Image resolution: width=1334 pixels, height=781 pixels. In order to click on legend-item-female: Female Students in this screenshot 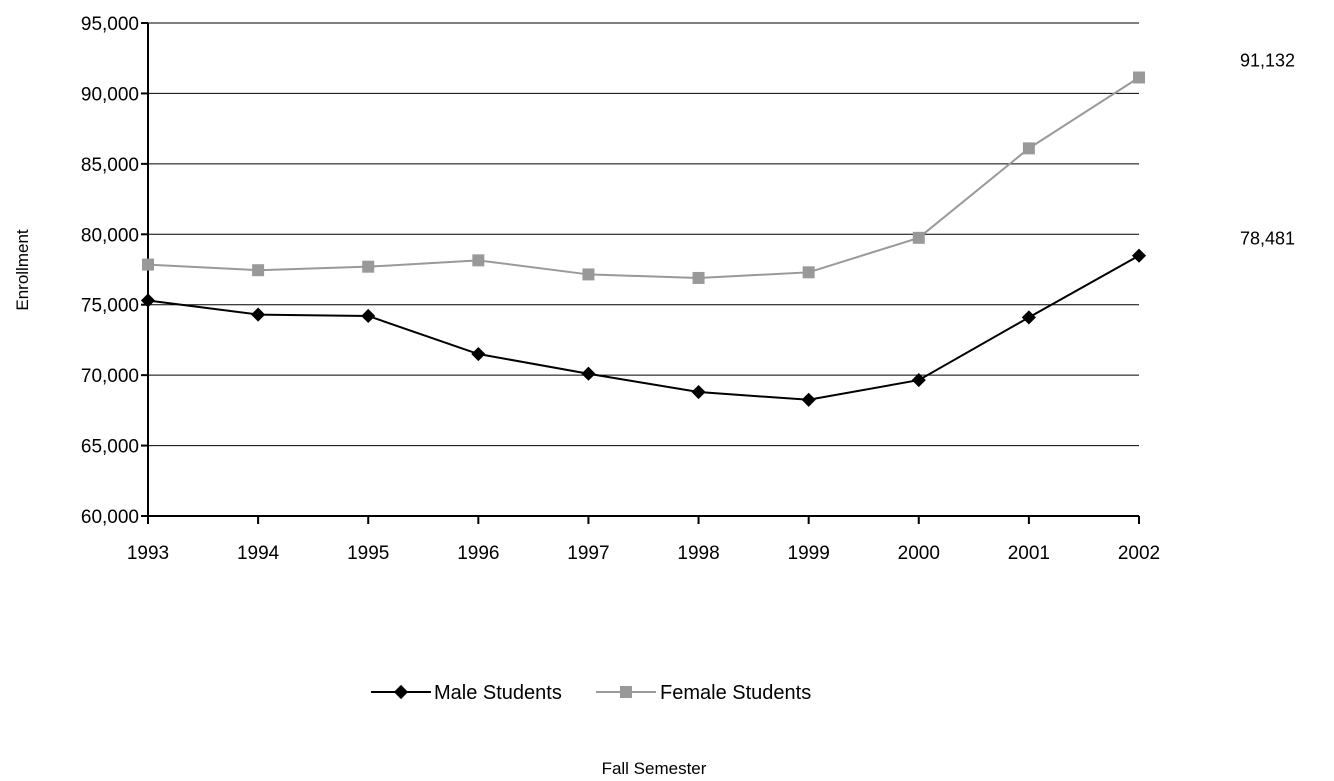, I will do `click(703, 693)`.